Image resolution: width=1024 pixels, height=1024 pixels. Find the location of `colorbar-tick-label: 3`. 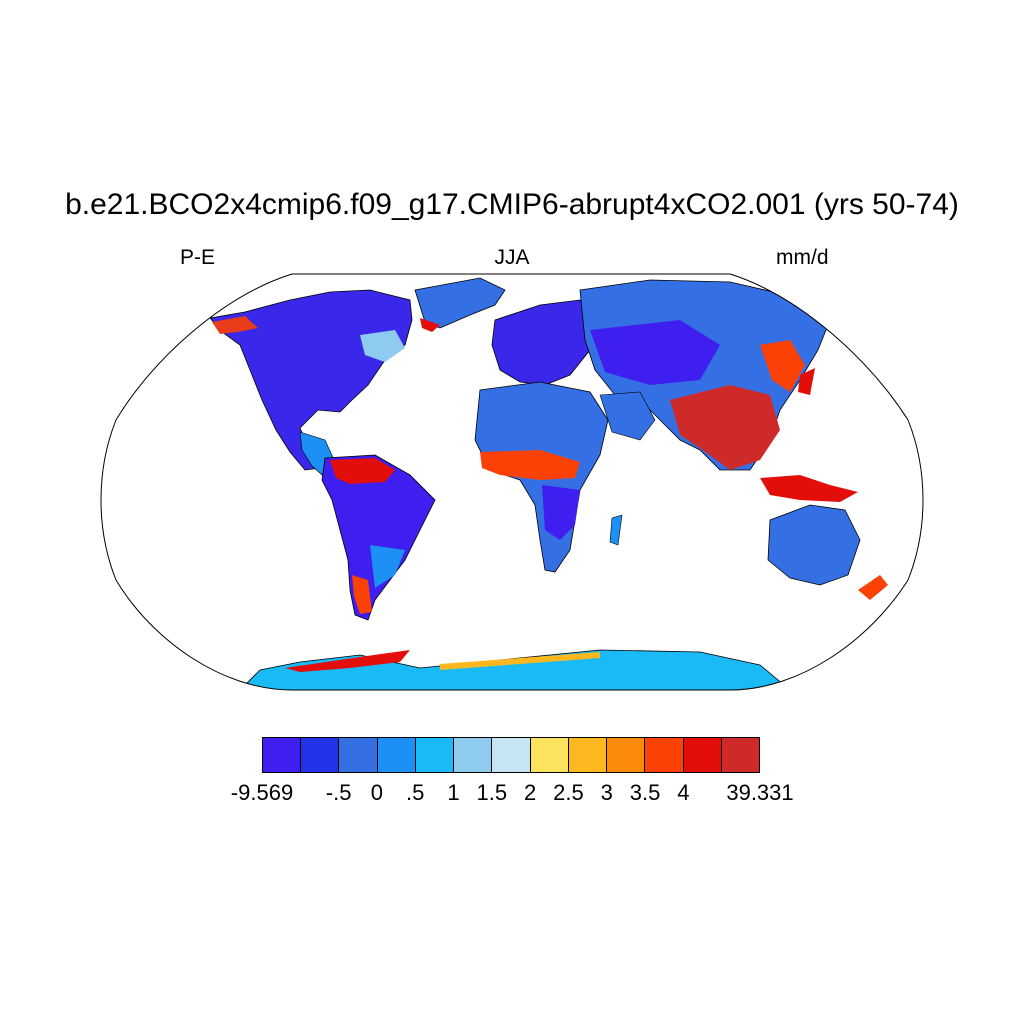

colorbar-tick-label: 3 is located at coordinates (606, 792).